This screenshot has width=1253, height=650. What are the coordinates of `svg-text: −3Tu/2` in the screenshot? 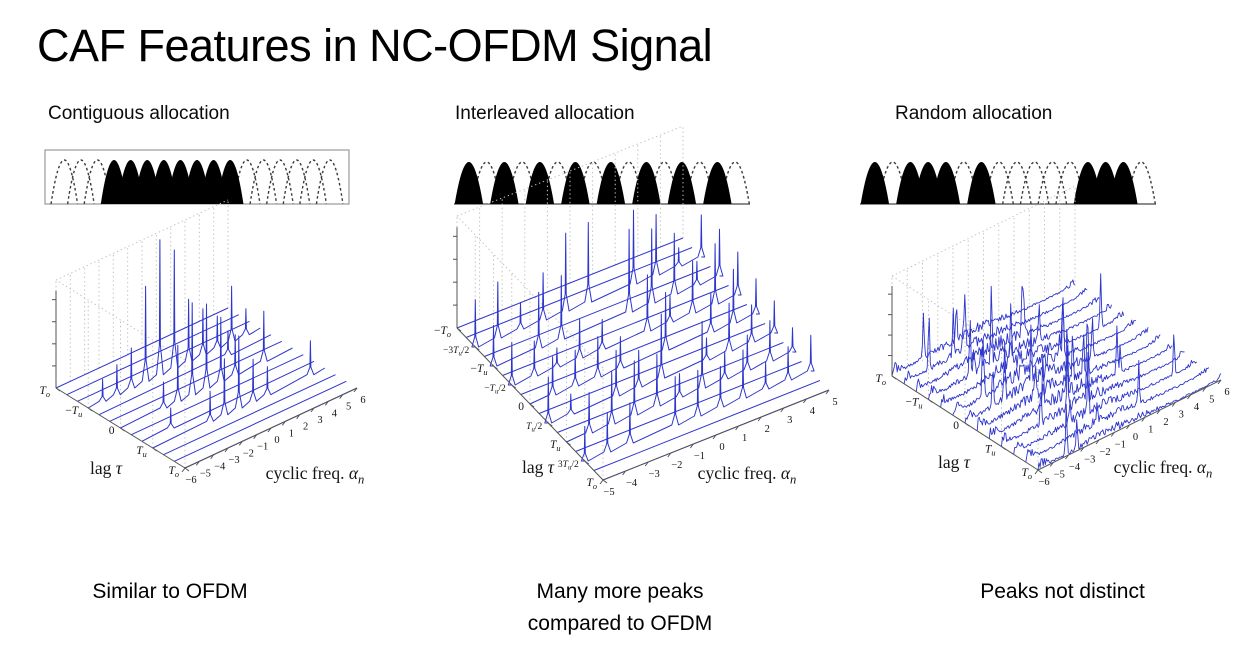 It's located at (456, 352).